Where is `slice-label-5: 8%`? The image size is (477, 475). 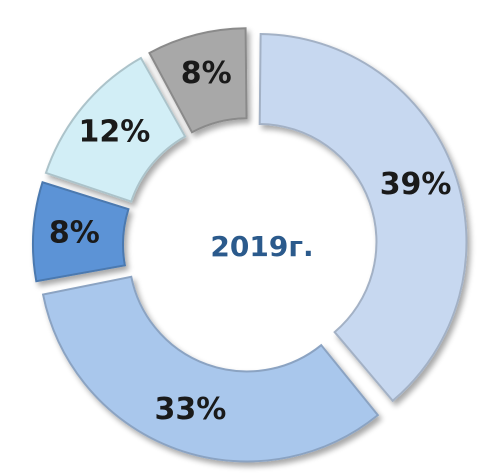
slice-label-5: 8% is located at coordinates (206, 73).